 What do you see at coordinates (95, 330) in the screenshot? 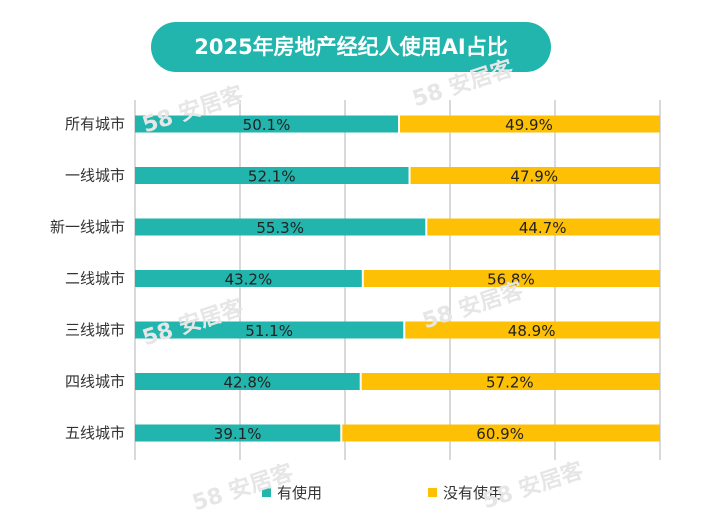
I see `category-label: 三线城市` at bounding box center [95, 330].